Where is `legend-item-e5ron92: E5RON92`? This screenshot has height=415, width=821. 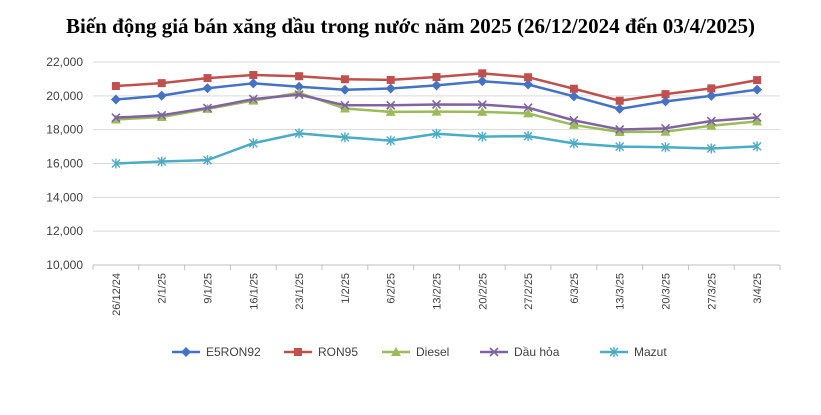
legend-item-e5ron92: E5RON92 is located at coordinates (216, 352).